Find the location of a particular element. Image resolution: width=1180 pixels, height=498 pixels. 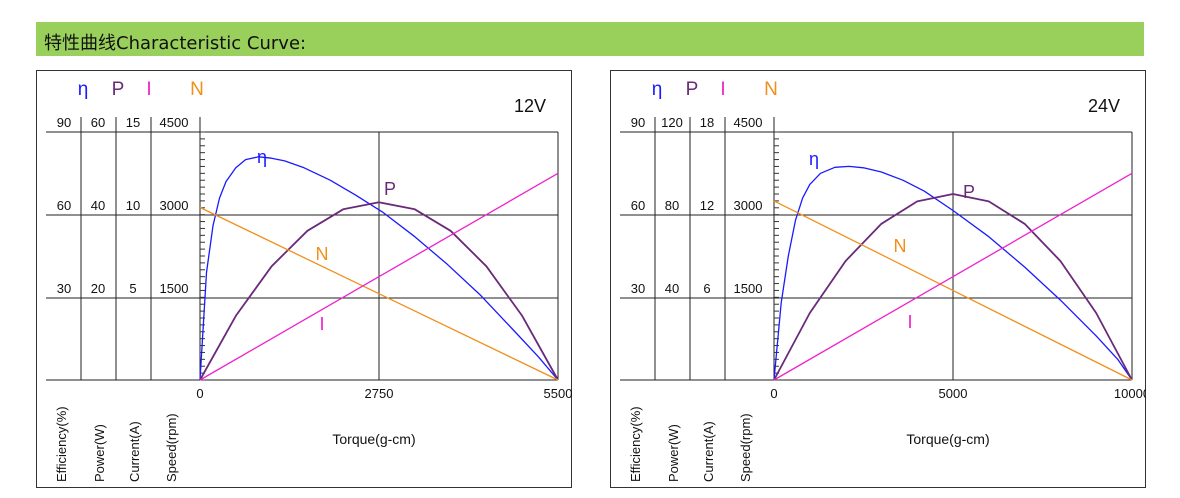

current-scale-tick: 6 is located at coordinates (706, 288).